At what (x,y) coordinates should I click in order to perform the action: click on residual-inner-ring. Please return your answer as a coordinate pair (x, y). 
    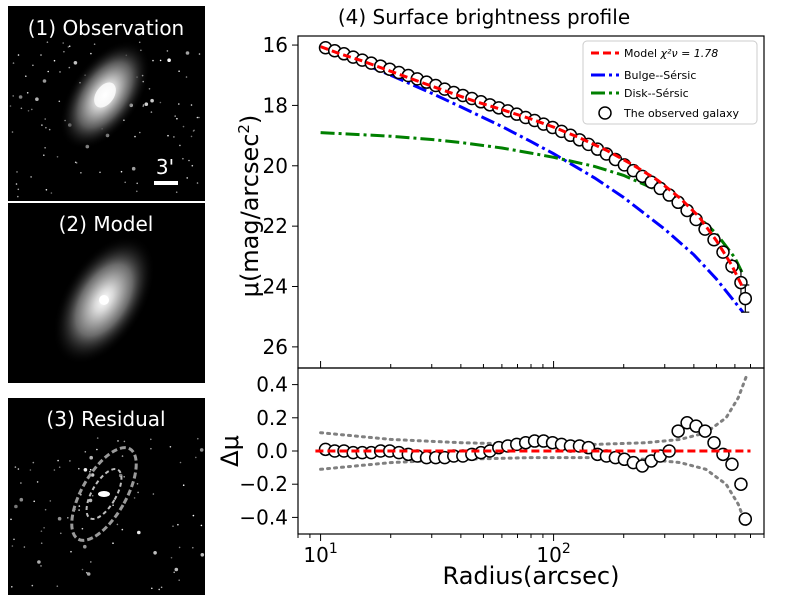
    Looking at the image, I should click on (104, 494).